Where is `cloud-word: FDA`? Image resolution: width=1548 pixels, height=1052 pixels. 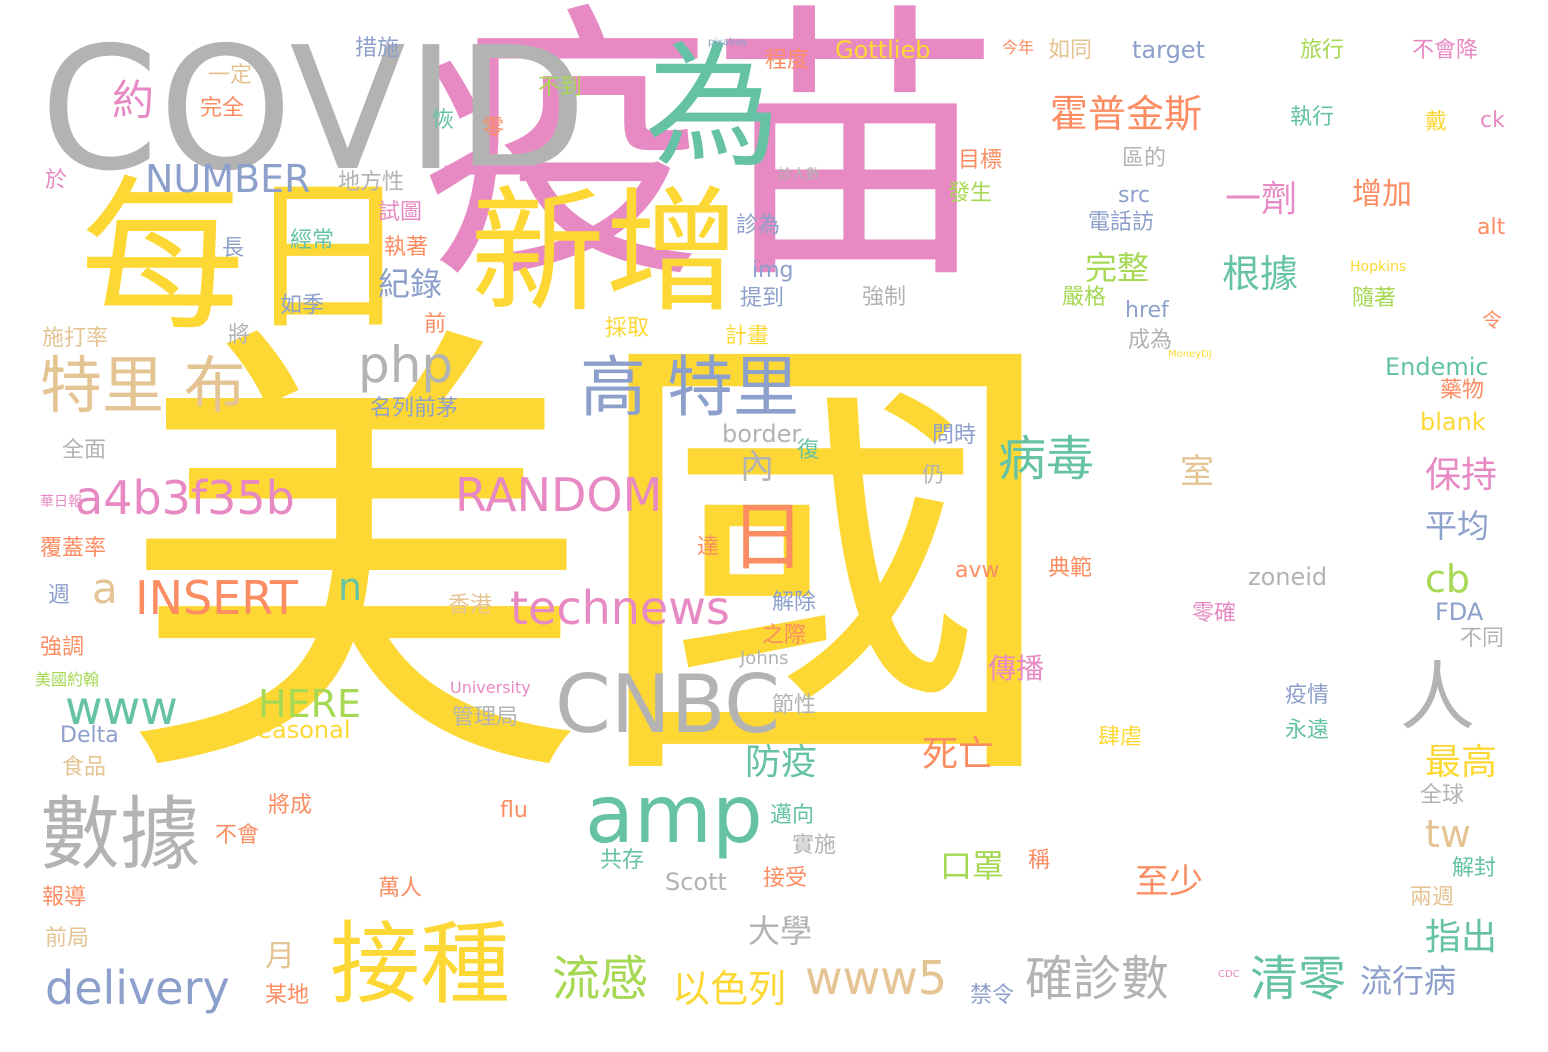 cloud-word: FDA is located at coordinates (1459, 612).